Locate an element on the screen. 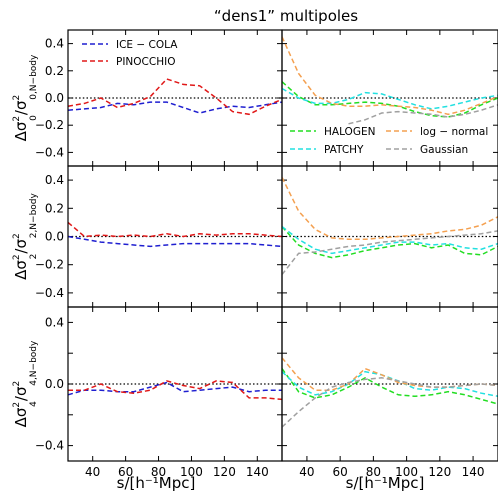 The image size is (498, 498). y-axis-label: Δσ2 0/σ2 0,N−body is located at coordinates (25, 97).